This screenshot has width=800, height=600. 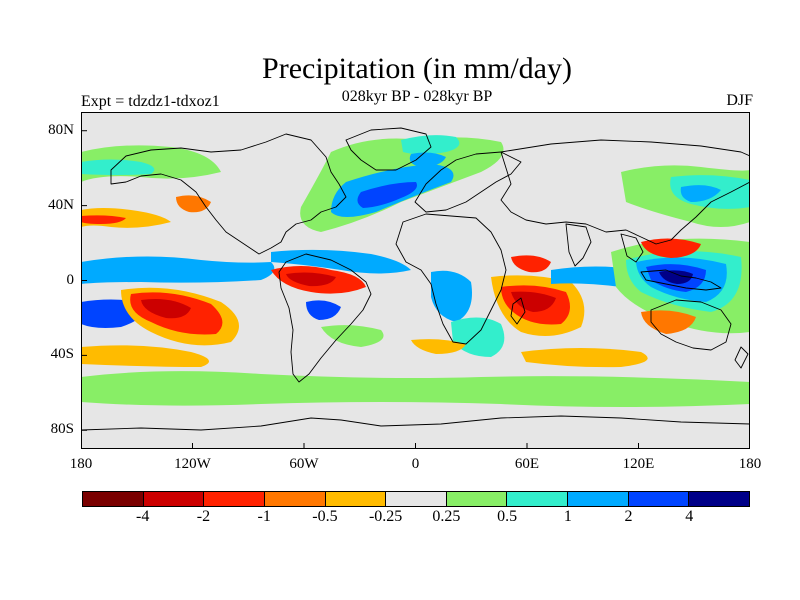 What do you see at coordinates (668, 322) in the screenshot?
I see `australia-orange` at bounding box center [668, 322].